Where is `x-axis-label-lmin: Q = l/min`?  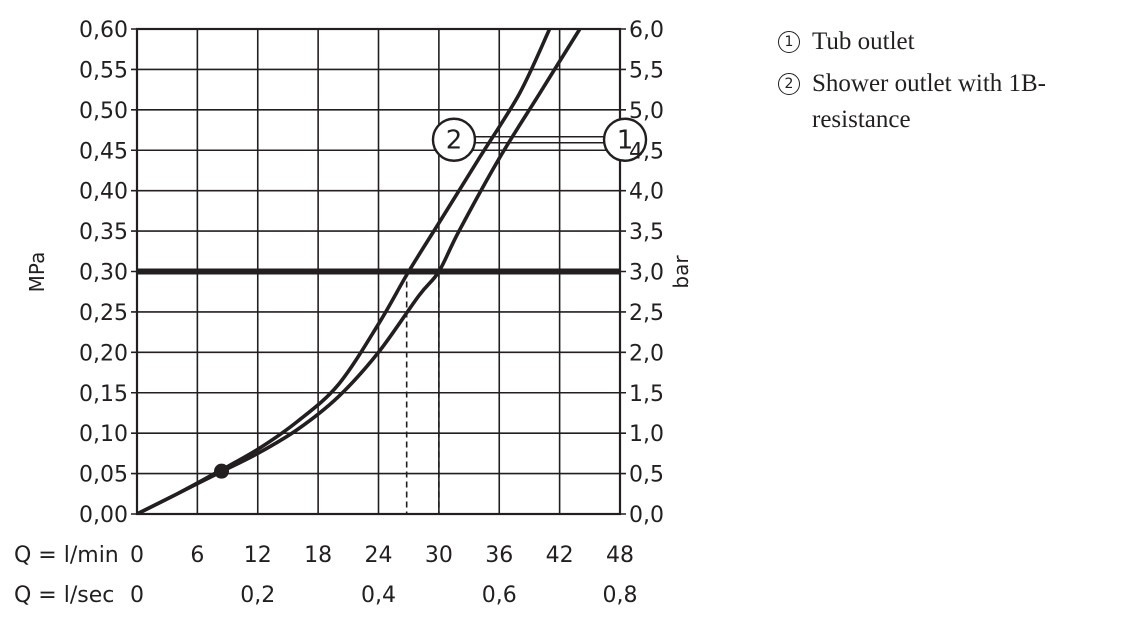
x-axis-label-lmin: Q = l/min is located at coordinates (66, 555).